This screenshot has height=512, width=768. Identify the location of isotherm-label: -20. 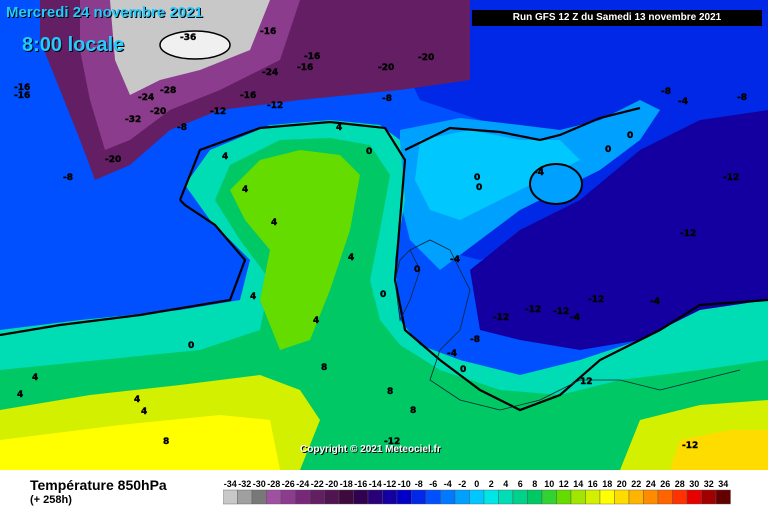
(113, 160).